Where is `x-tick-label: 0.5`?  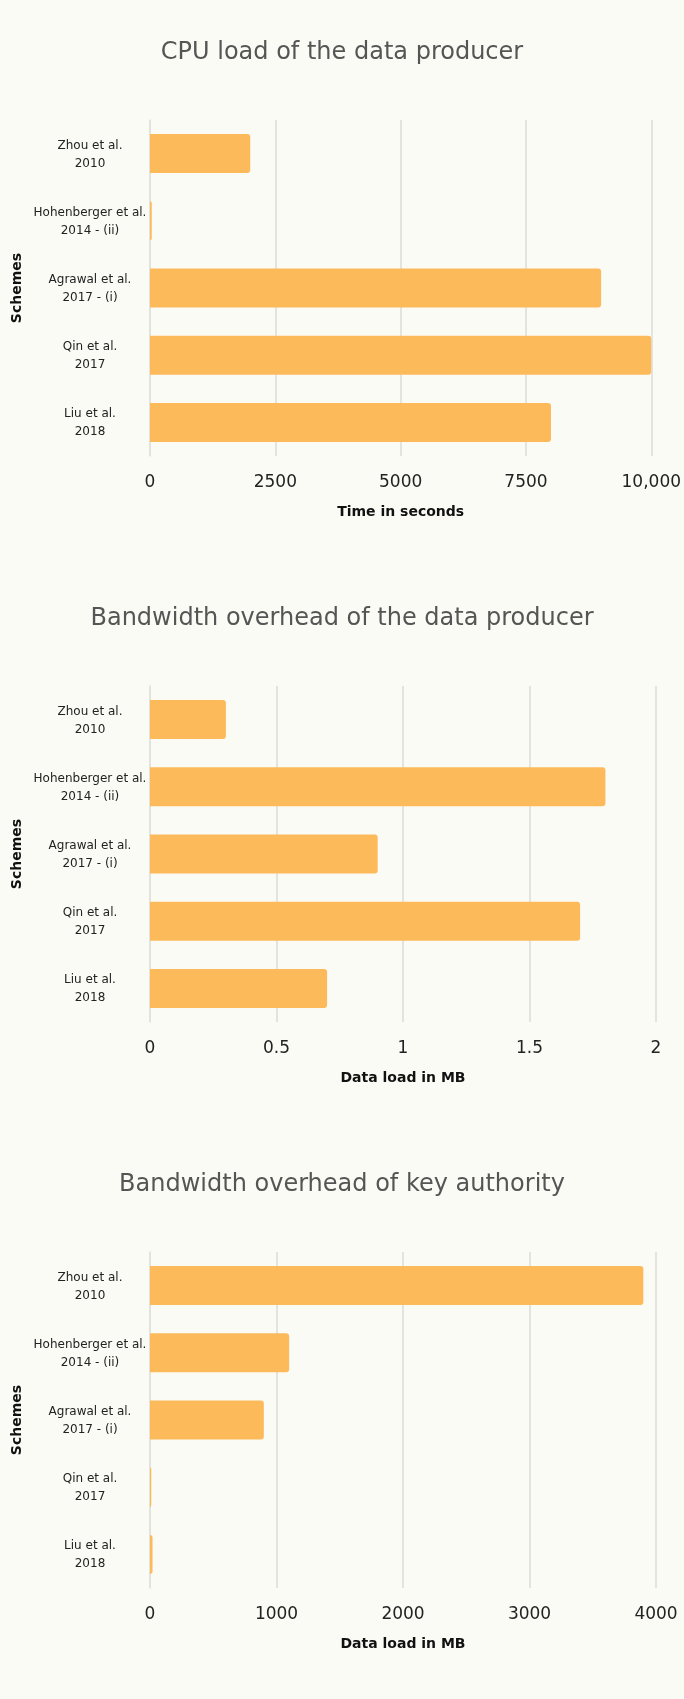 x-tick-label: 0.5 is located at coordinates (276, 1046).